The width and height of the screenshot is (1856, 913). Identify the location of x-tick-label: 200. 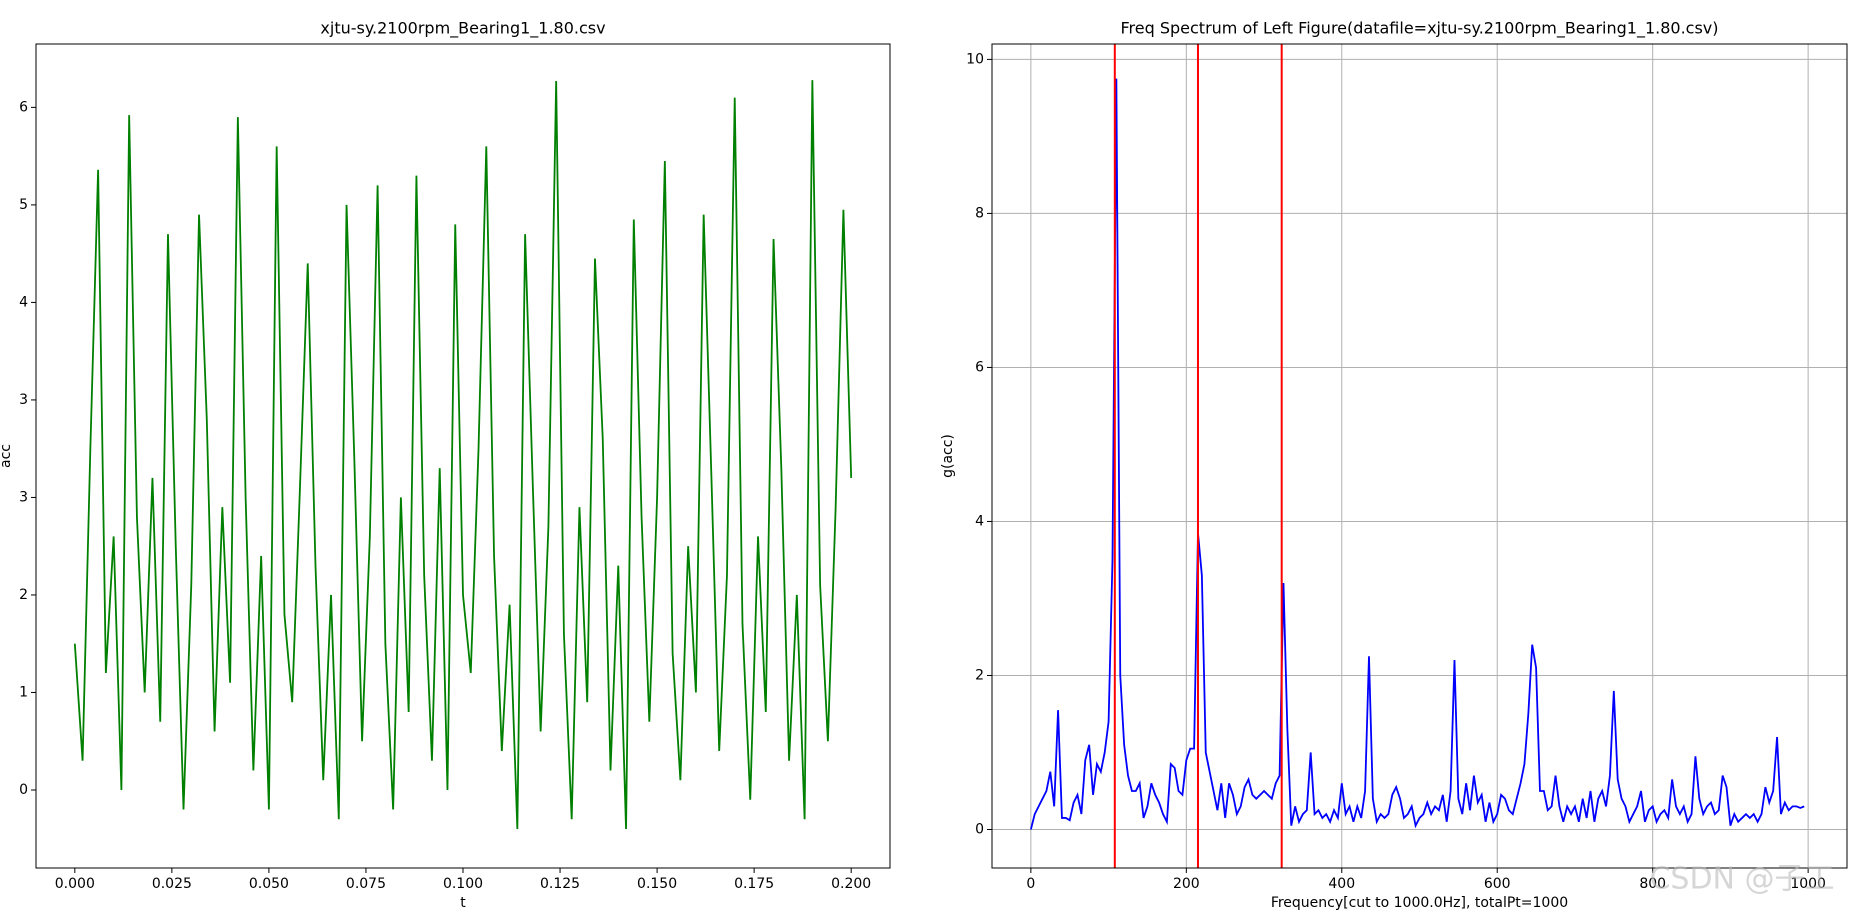
(1186, 884).